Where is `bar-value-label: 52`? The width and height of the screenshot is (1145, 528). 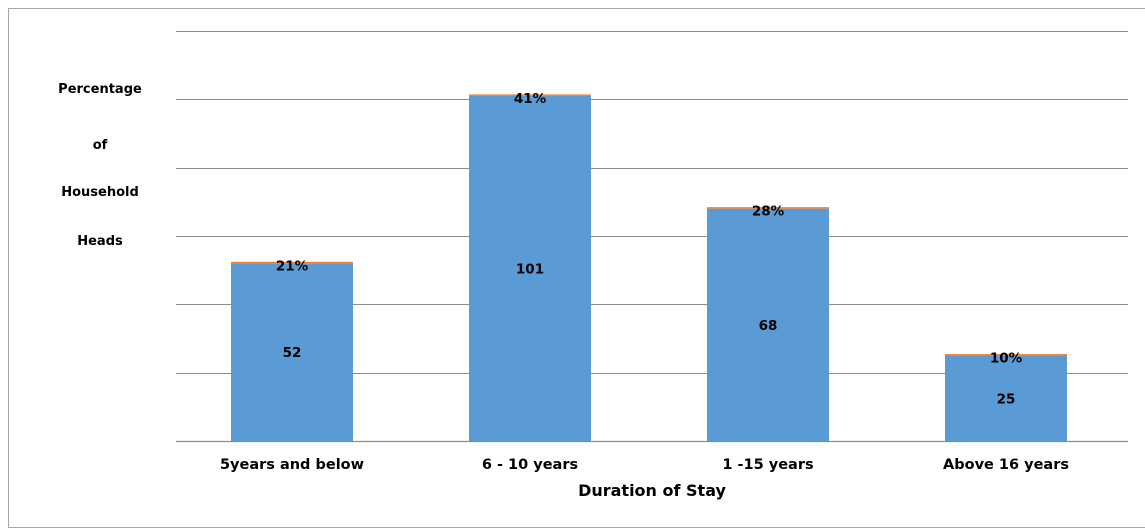 bar-value-label: 52 is located at coordinates (292, 353).